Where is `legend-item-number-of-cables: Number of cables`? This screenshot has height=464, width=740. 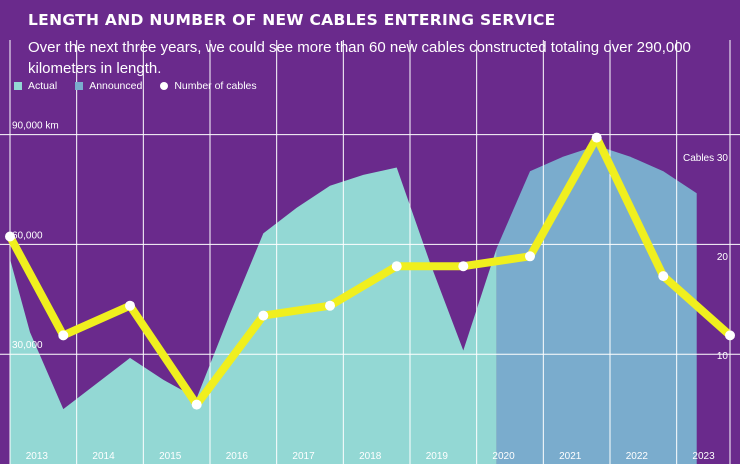
legend-item-number-of-cables: Number of cables is located at coordinates (208, 86).